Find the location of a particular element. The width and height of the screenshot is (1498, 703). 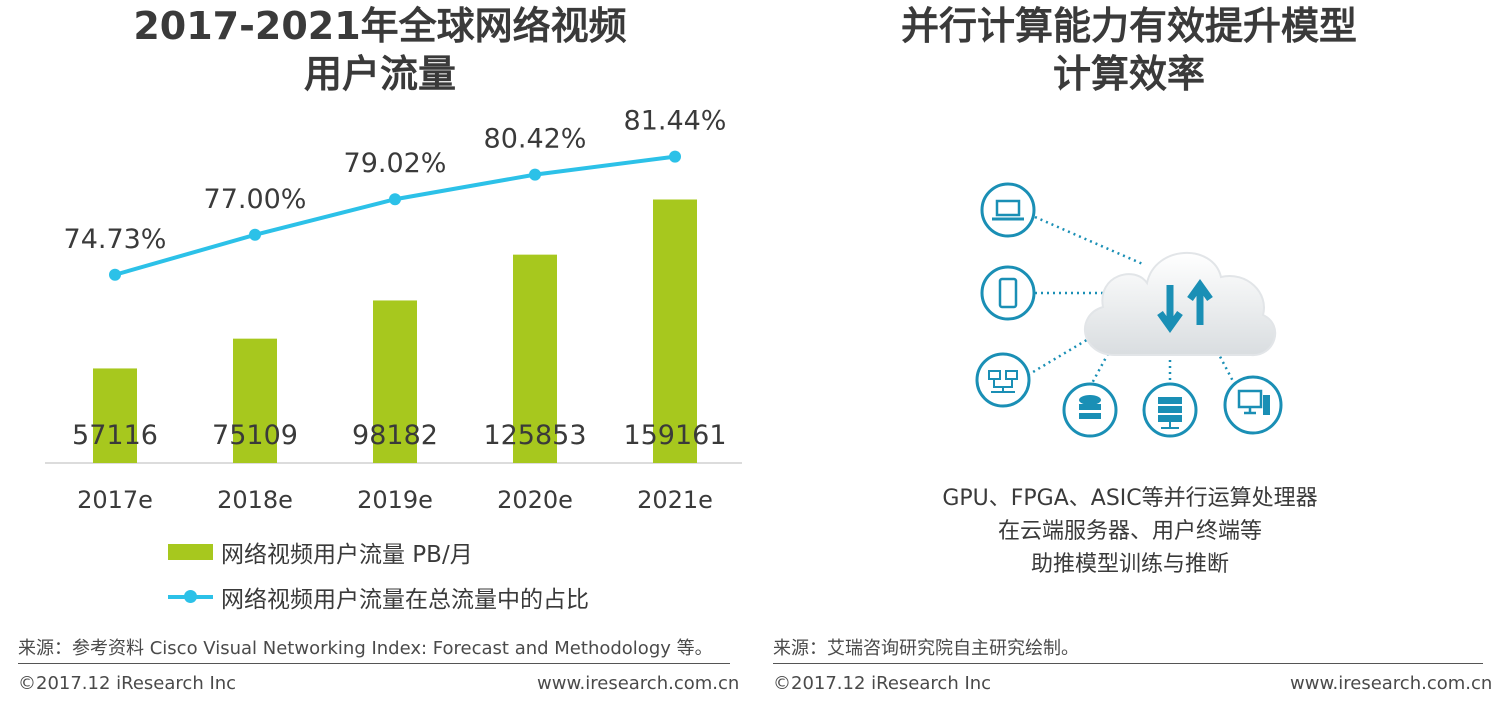

bar-value-label: 57116 is located at coordinates (115, 435).